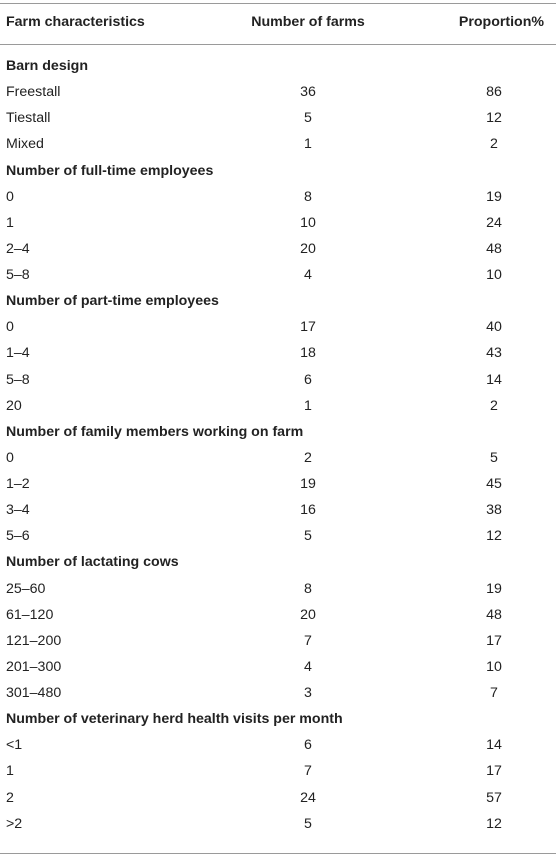  What do you see at coordinates (494, 92) in the screenshot?
I see `row-proportion: 86` at bounding box center [494, 92].